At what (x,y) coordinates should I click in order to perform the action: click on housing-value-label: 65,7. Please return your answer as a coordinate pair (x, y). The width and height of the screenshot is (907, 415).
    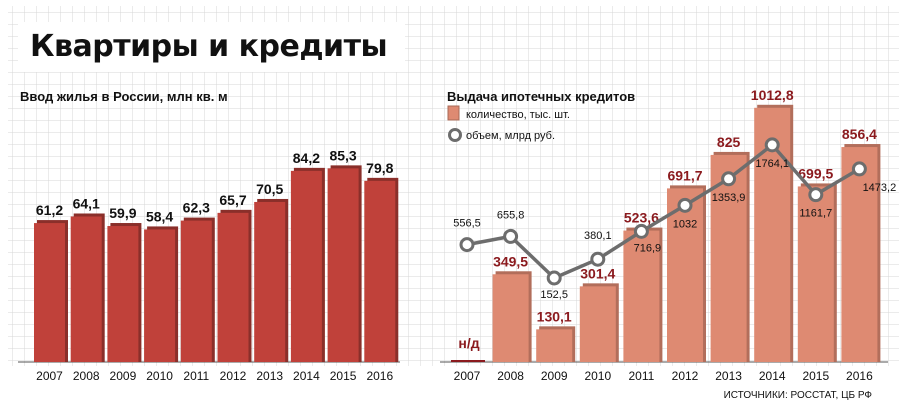
    Looking at the image, I should click on (232, 200).